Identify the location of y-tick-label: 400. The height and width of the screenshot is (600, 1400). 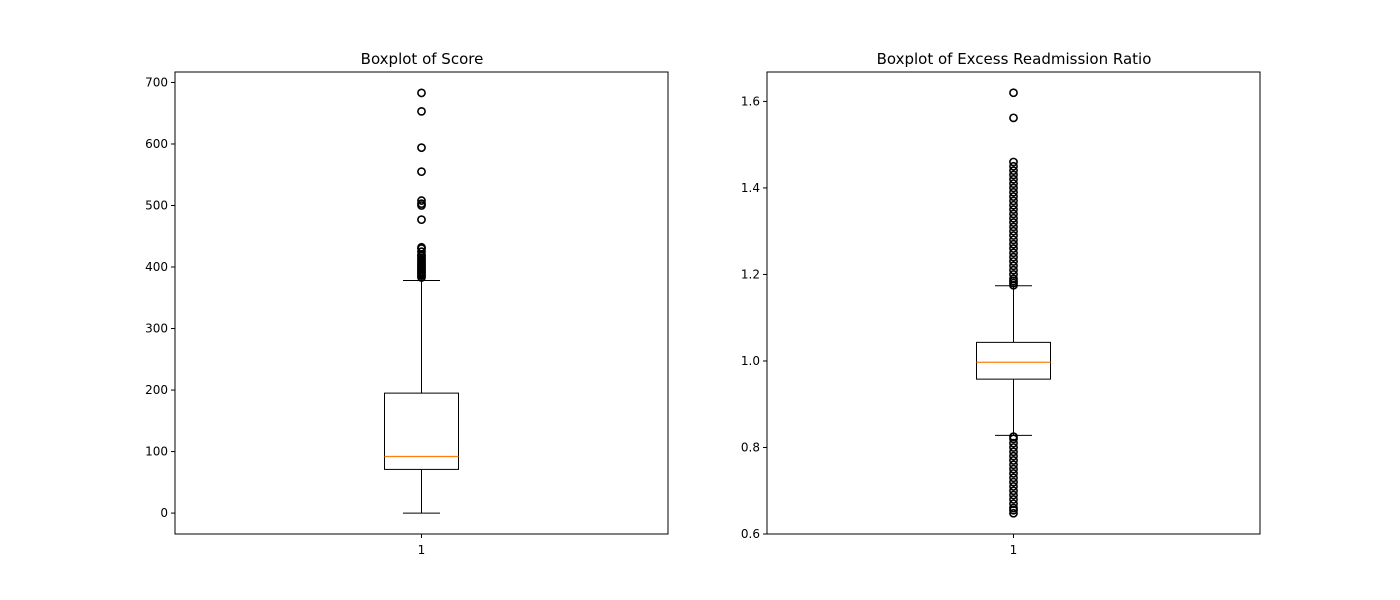
(156, 267).